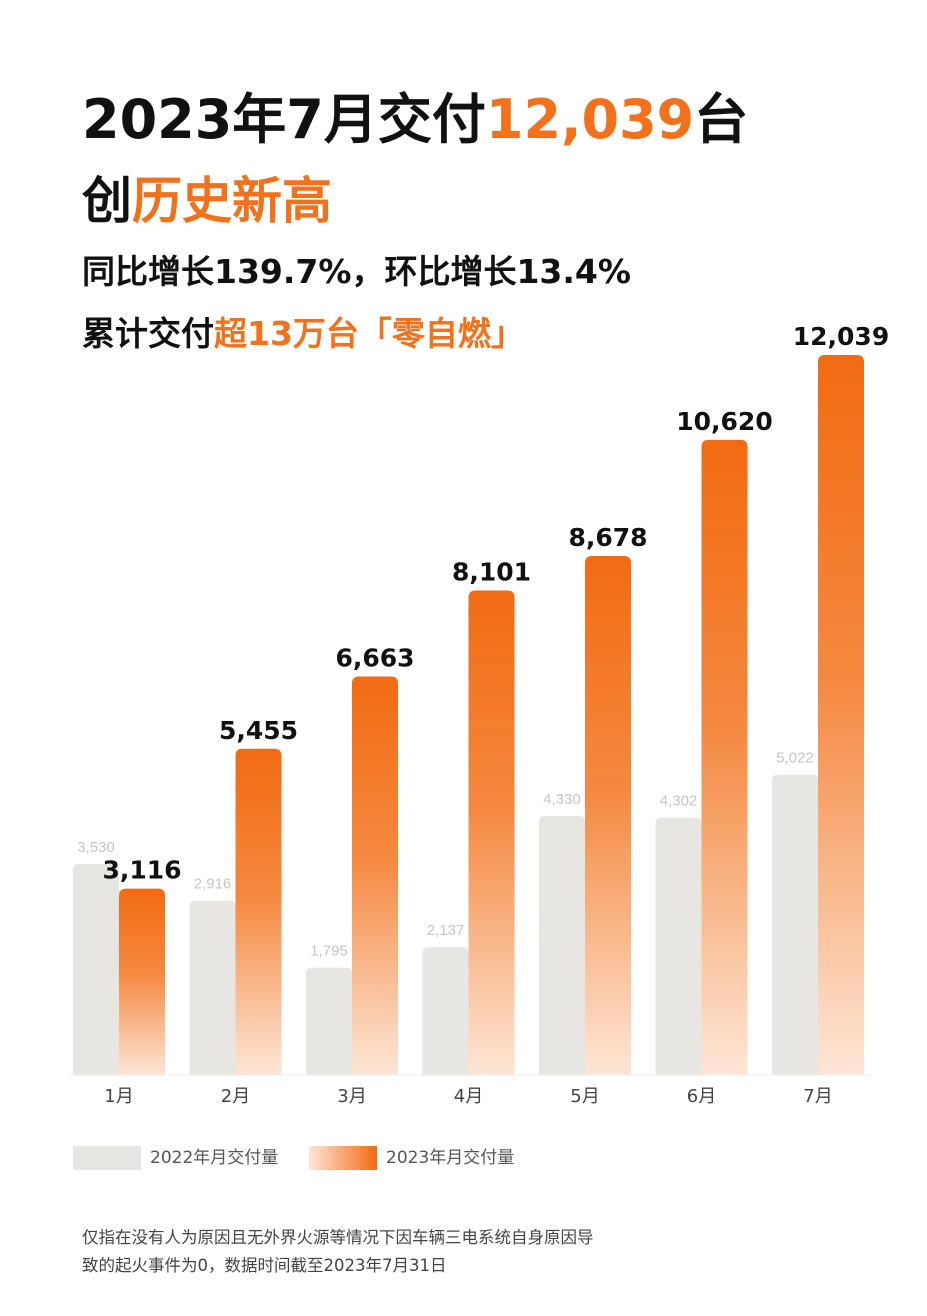 The image size is (927, 1316). I want to click on headline2-prefix: 创, so click(107, 201).